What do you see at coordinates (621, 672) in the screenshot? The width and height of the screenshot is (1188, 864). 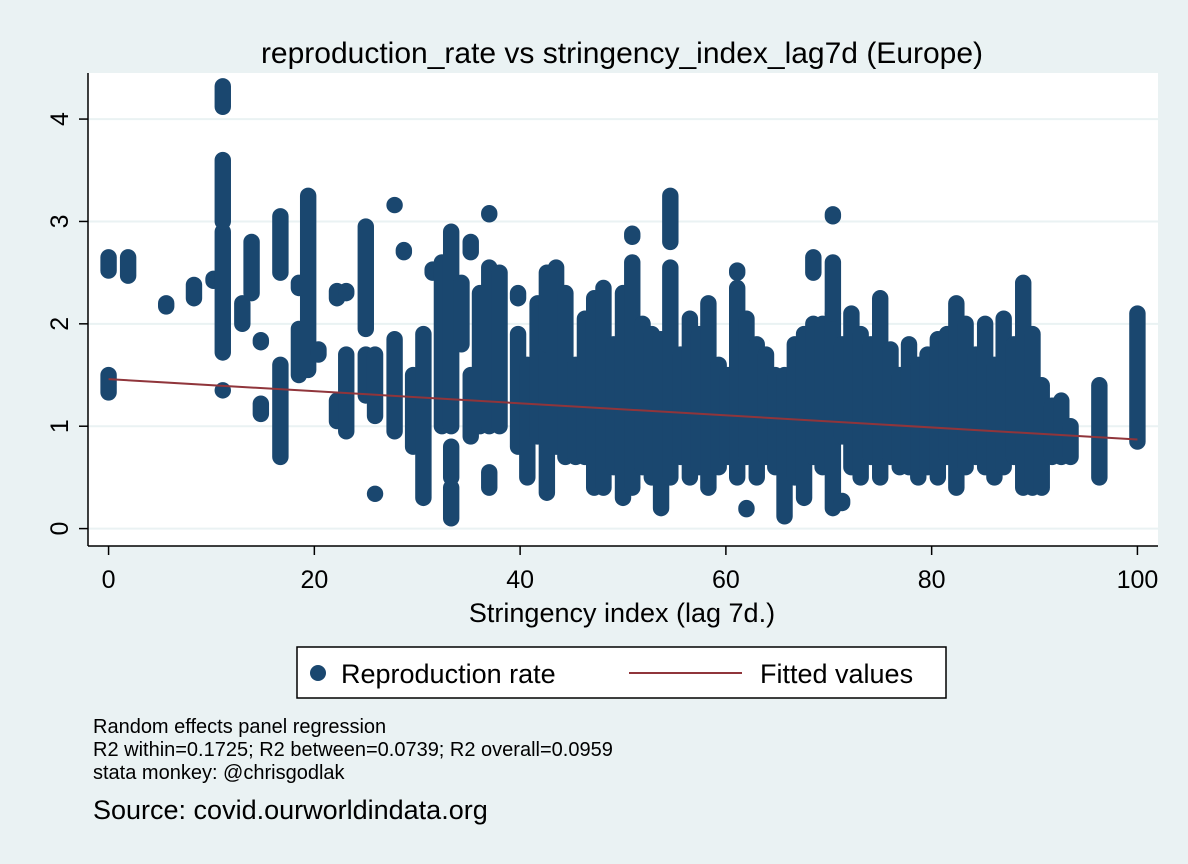 I see `legend: Reproduction rate Fitted values` at bounding box center [621, 672].